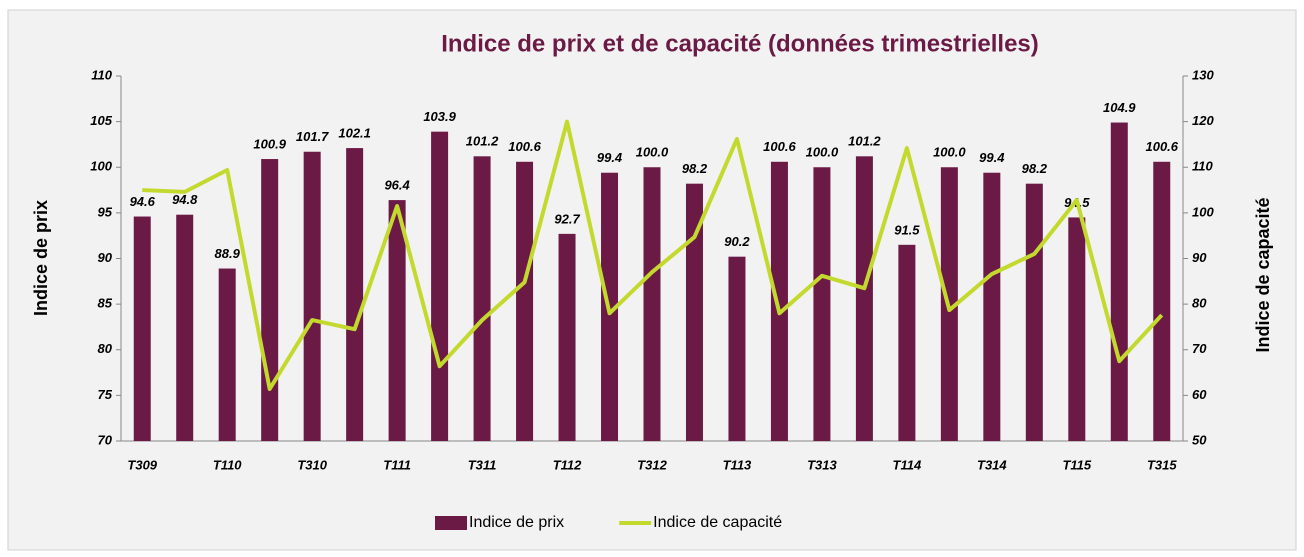 This screenshot has height=557, width=1304. I want to click on data-label: 96.4, so click(397, 185).